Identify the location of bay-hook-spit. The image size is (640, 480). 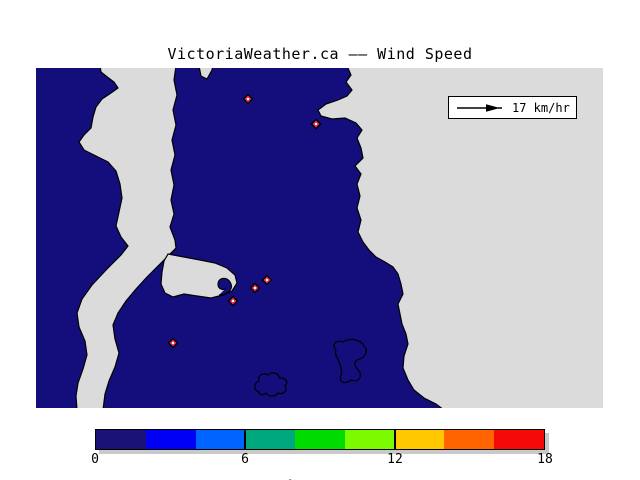
(224, 286).